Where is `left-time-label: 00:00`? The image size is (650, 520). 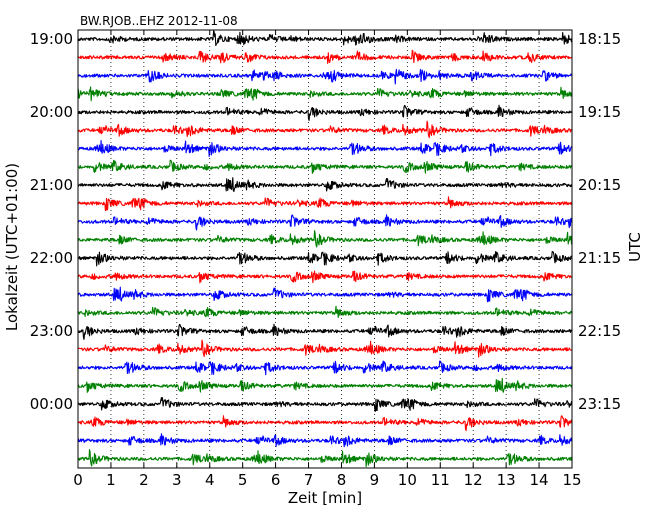 left-time-label: 00:00 is located at coordinates (51, 404).